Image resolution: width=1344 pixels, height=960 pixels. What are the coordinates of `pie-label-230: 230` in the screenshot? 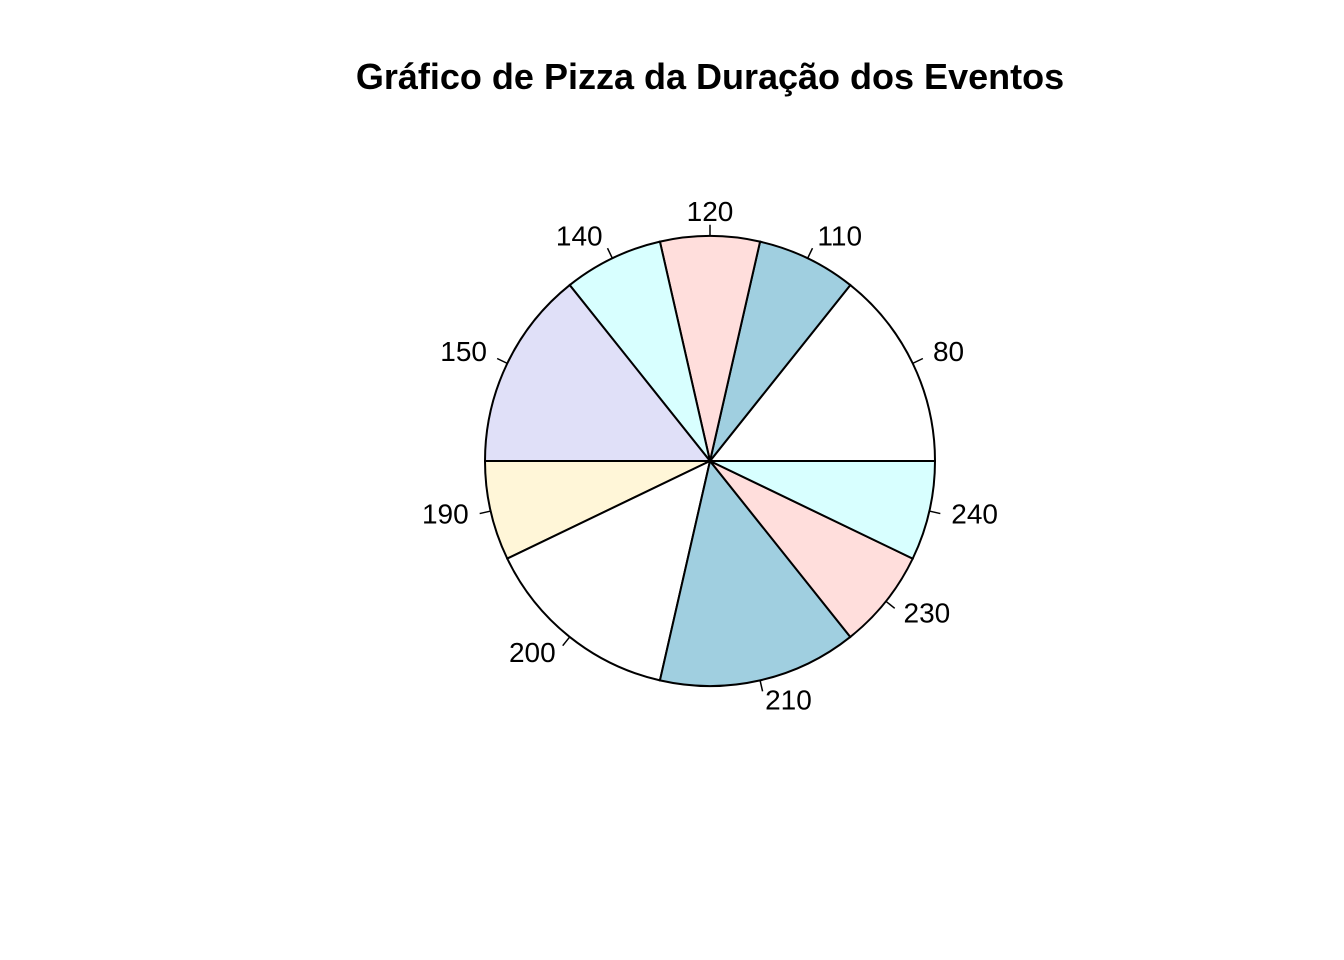 It's located at (927, 613).